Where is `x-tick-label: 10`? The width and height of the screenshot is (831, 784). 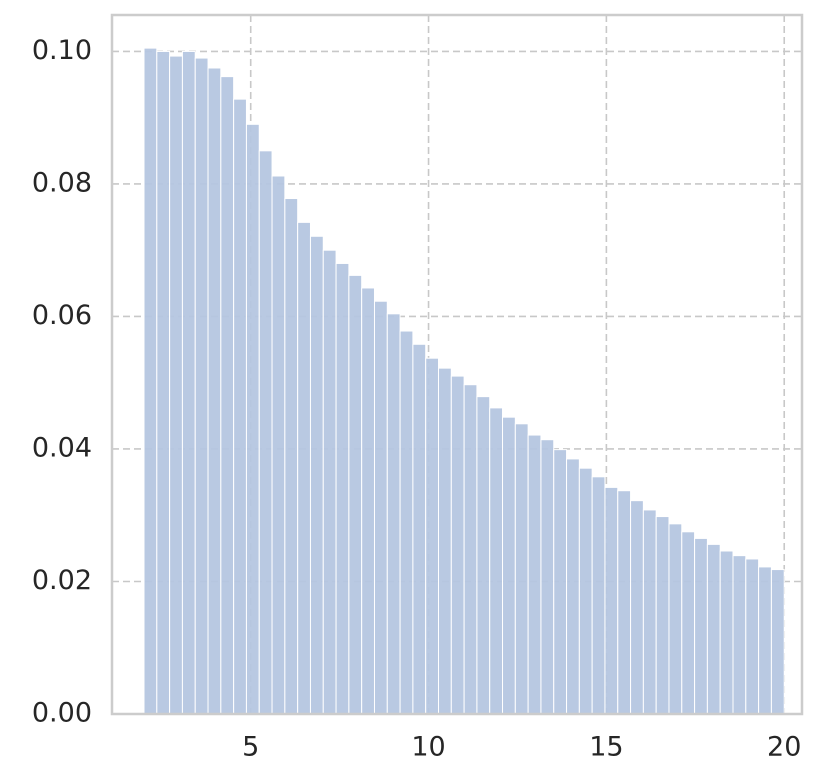 x-tick-label: 10 is located at coordinates (428, 747).